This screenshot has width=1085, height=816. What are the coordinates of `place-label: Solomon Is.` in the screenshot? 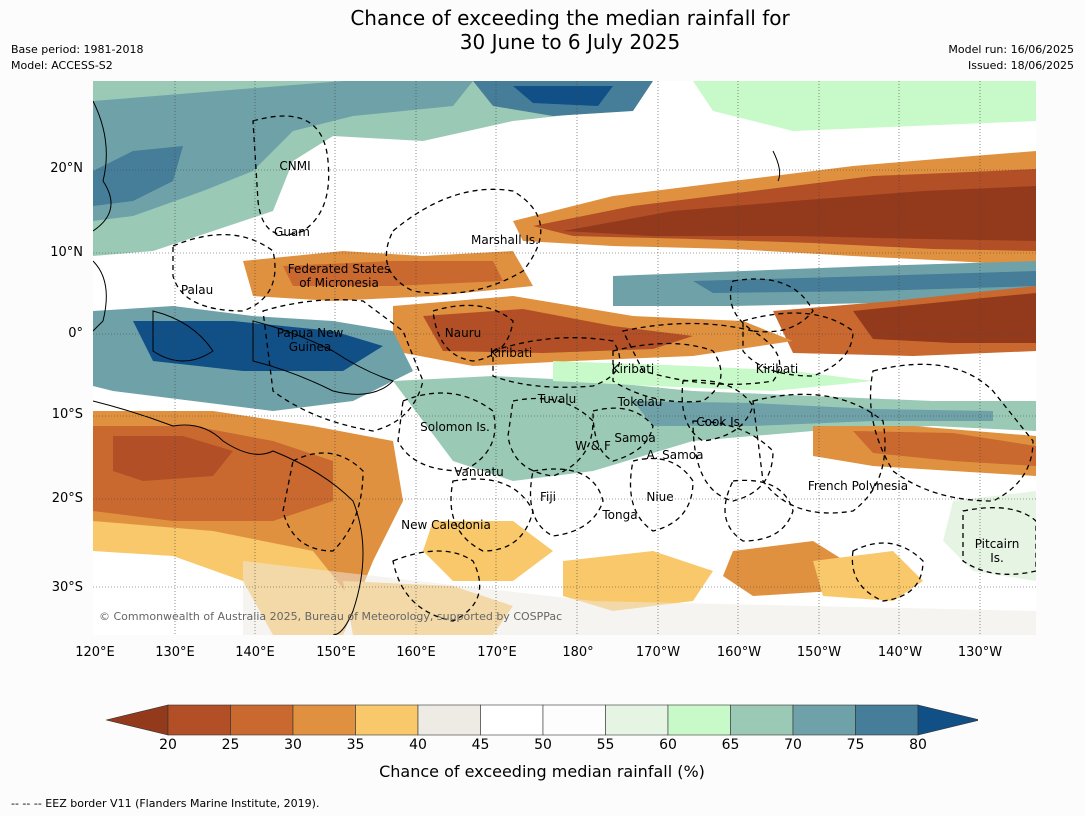 It's located at (455, 427).